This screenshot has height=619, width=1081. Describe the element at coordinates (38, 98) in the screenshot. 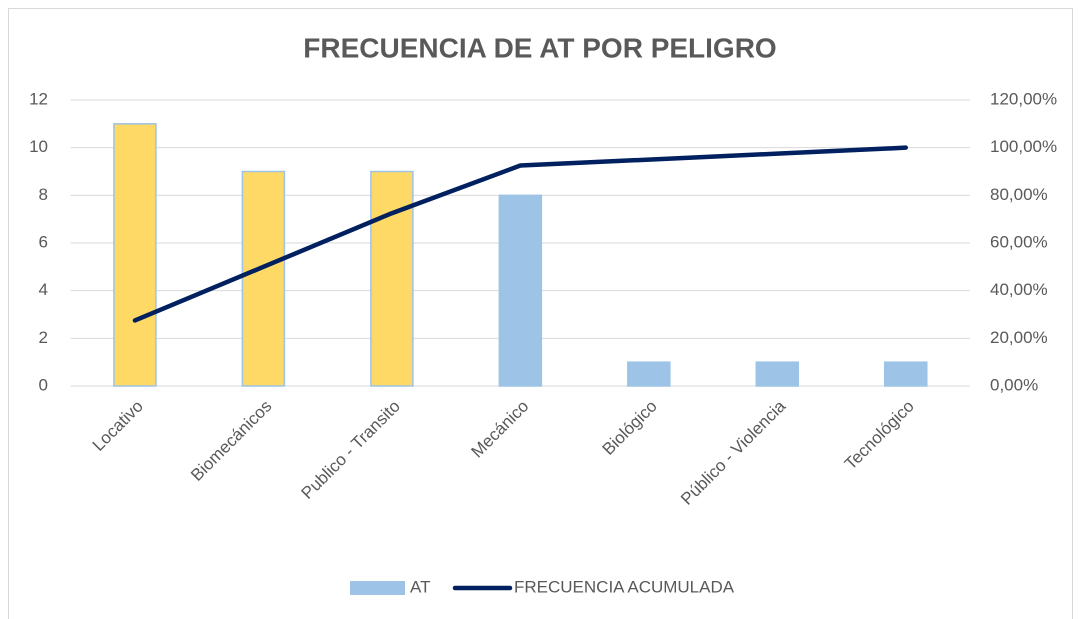

I see `y-tick-label: 12` at that location.